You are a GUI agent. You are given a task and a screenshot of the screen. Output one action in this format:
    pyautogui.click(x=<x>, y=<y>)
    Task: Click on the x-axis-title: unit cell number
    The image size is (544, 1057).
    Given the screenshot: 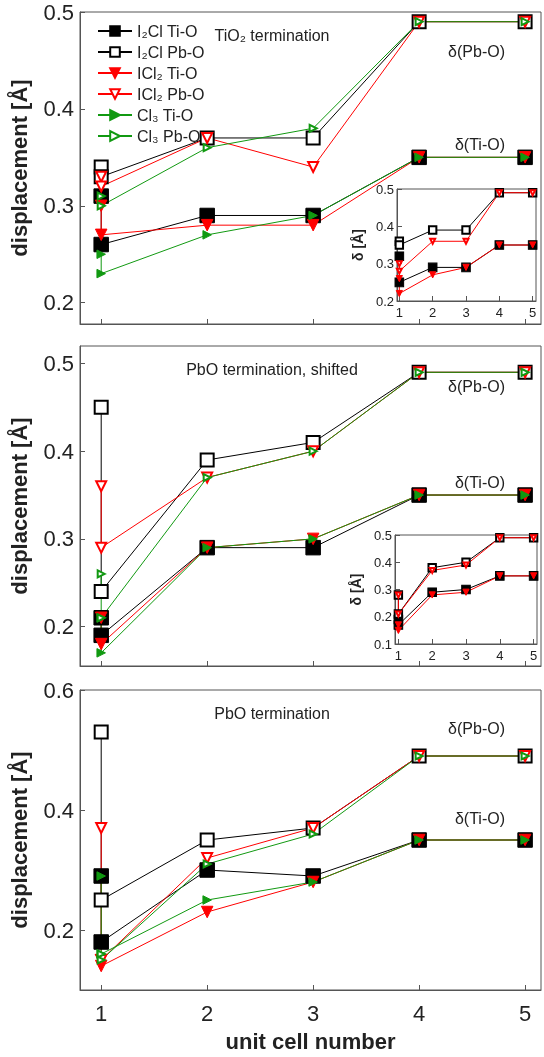 What is the action you would take?
    pyautogui.click(x=310, y=1041)
    